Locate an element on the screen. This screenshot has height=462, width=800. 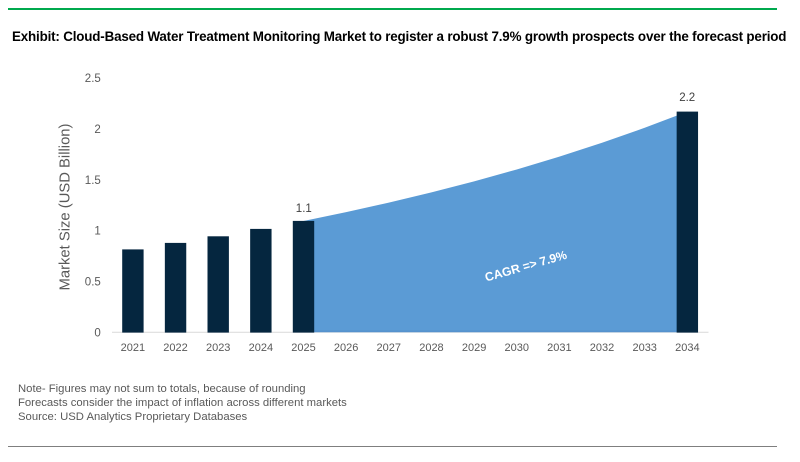
svg-text: 2029 is located at coordinates (474, 348).